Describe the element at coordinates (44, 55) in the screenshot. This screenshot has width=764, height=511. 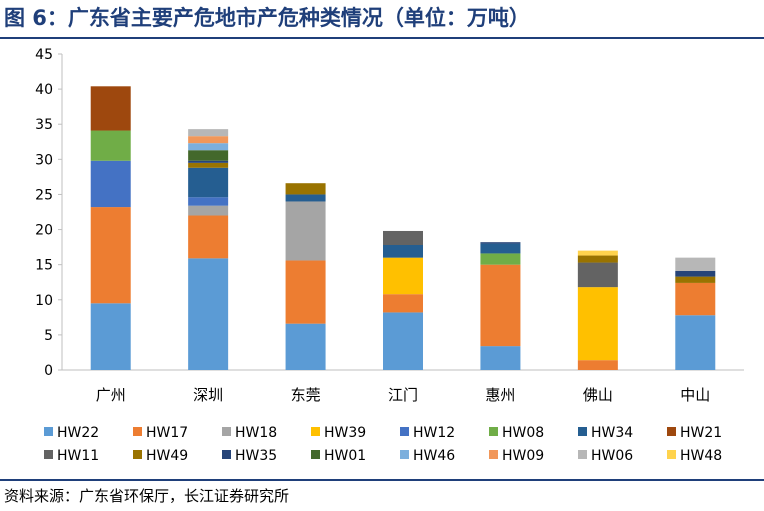
I see `y-tick-label: 45` at that location.